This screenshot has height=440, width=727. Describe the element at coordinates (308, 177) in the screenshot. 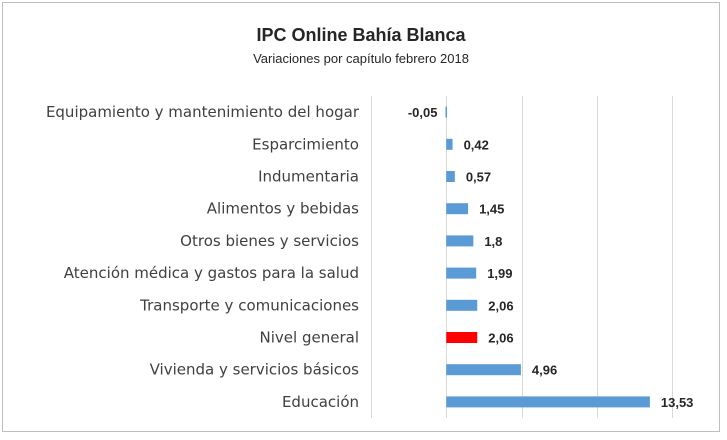

I see `category-label: Indumentaria` at that location.